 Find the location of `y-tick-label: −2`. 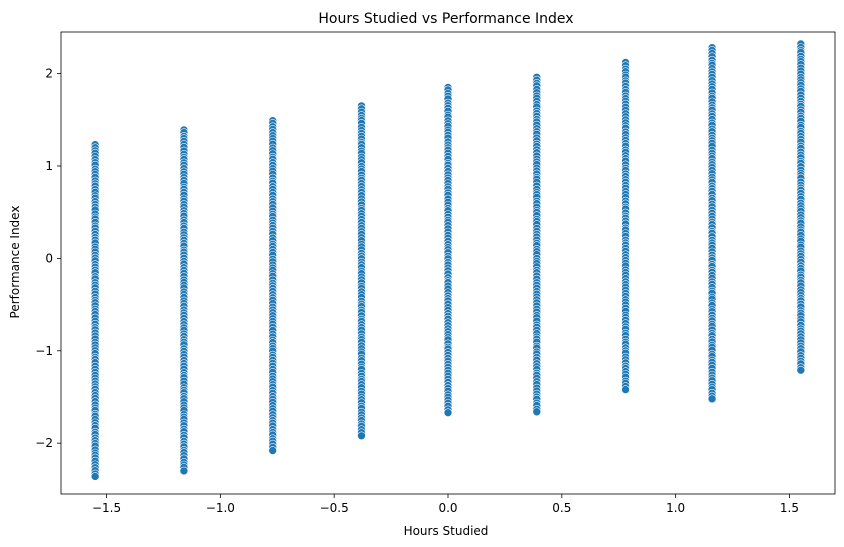

y-tick-label: −2 is located at coordinates (44, 443).